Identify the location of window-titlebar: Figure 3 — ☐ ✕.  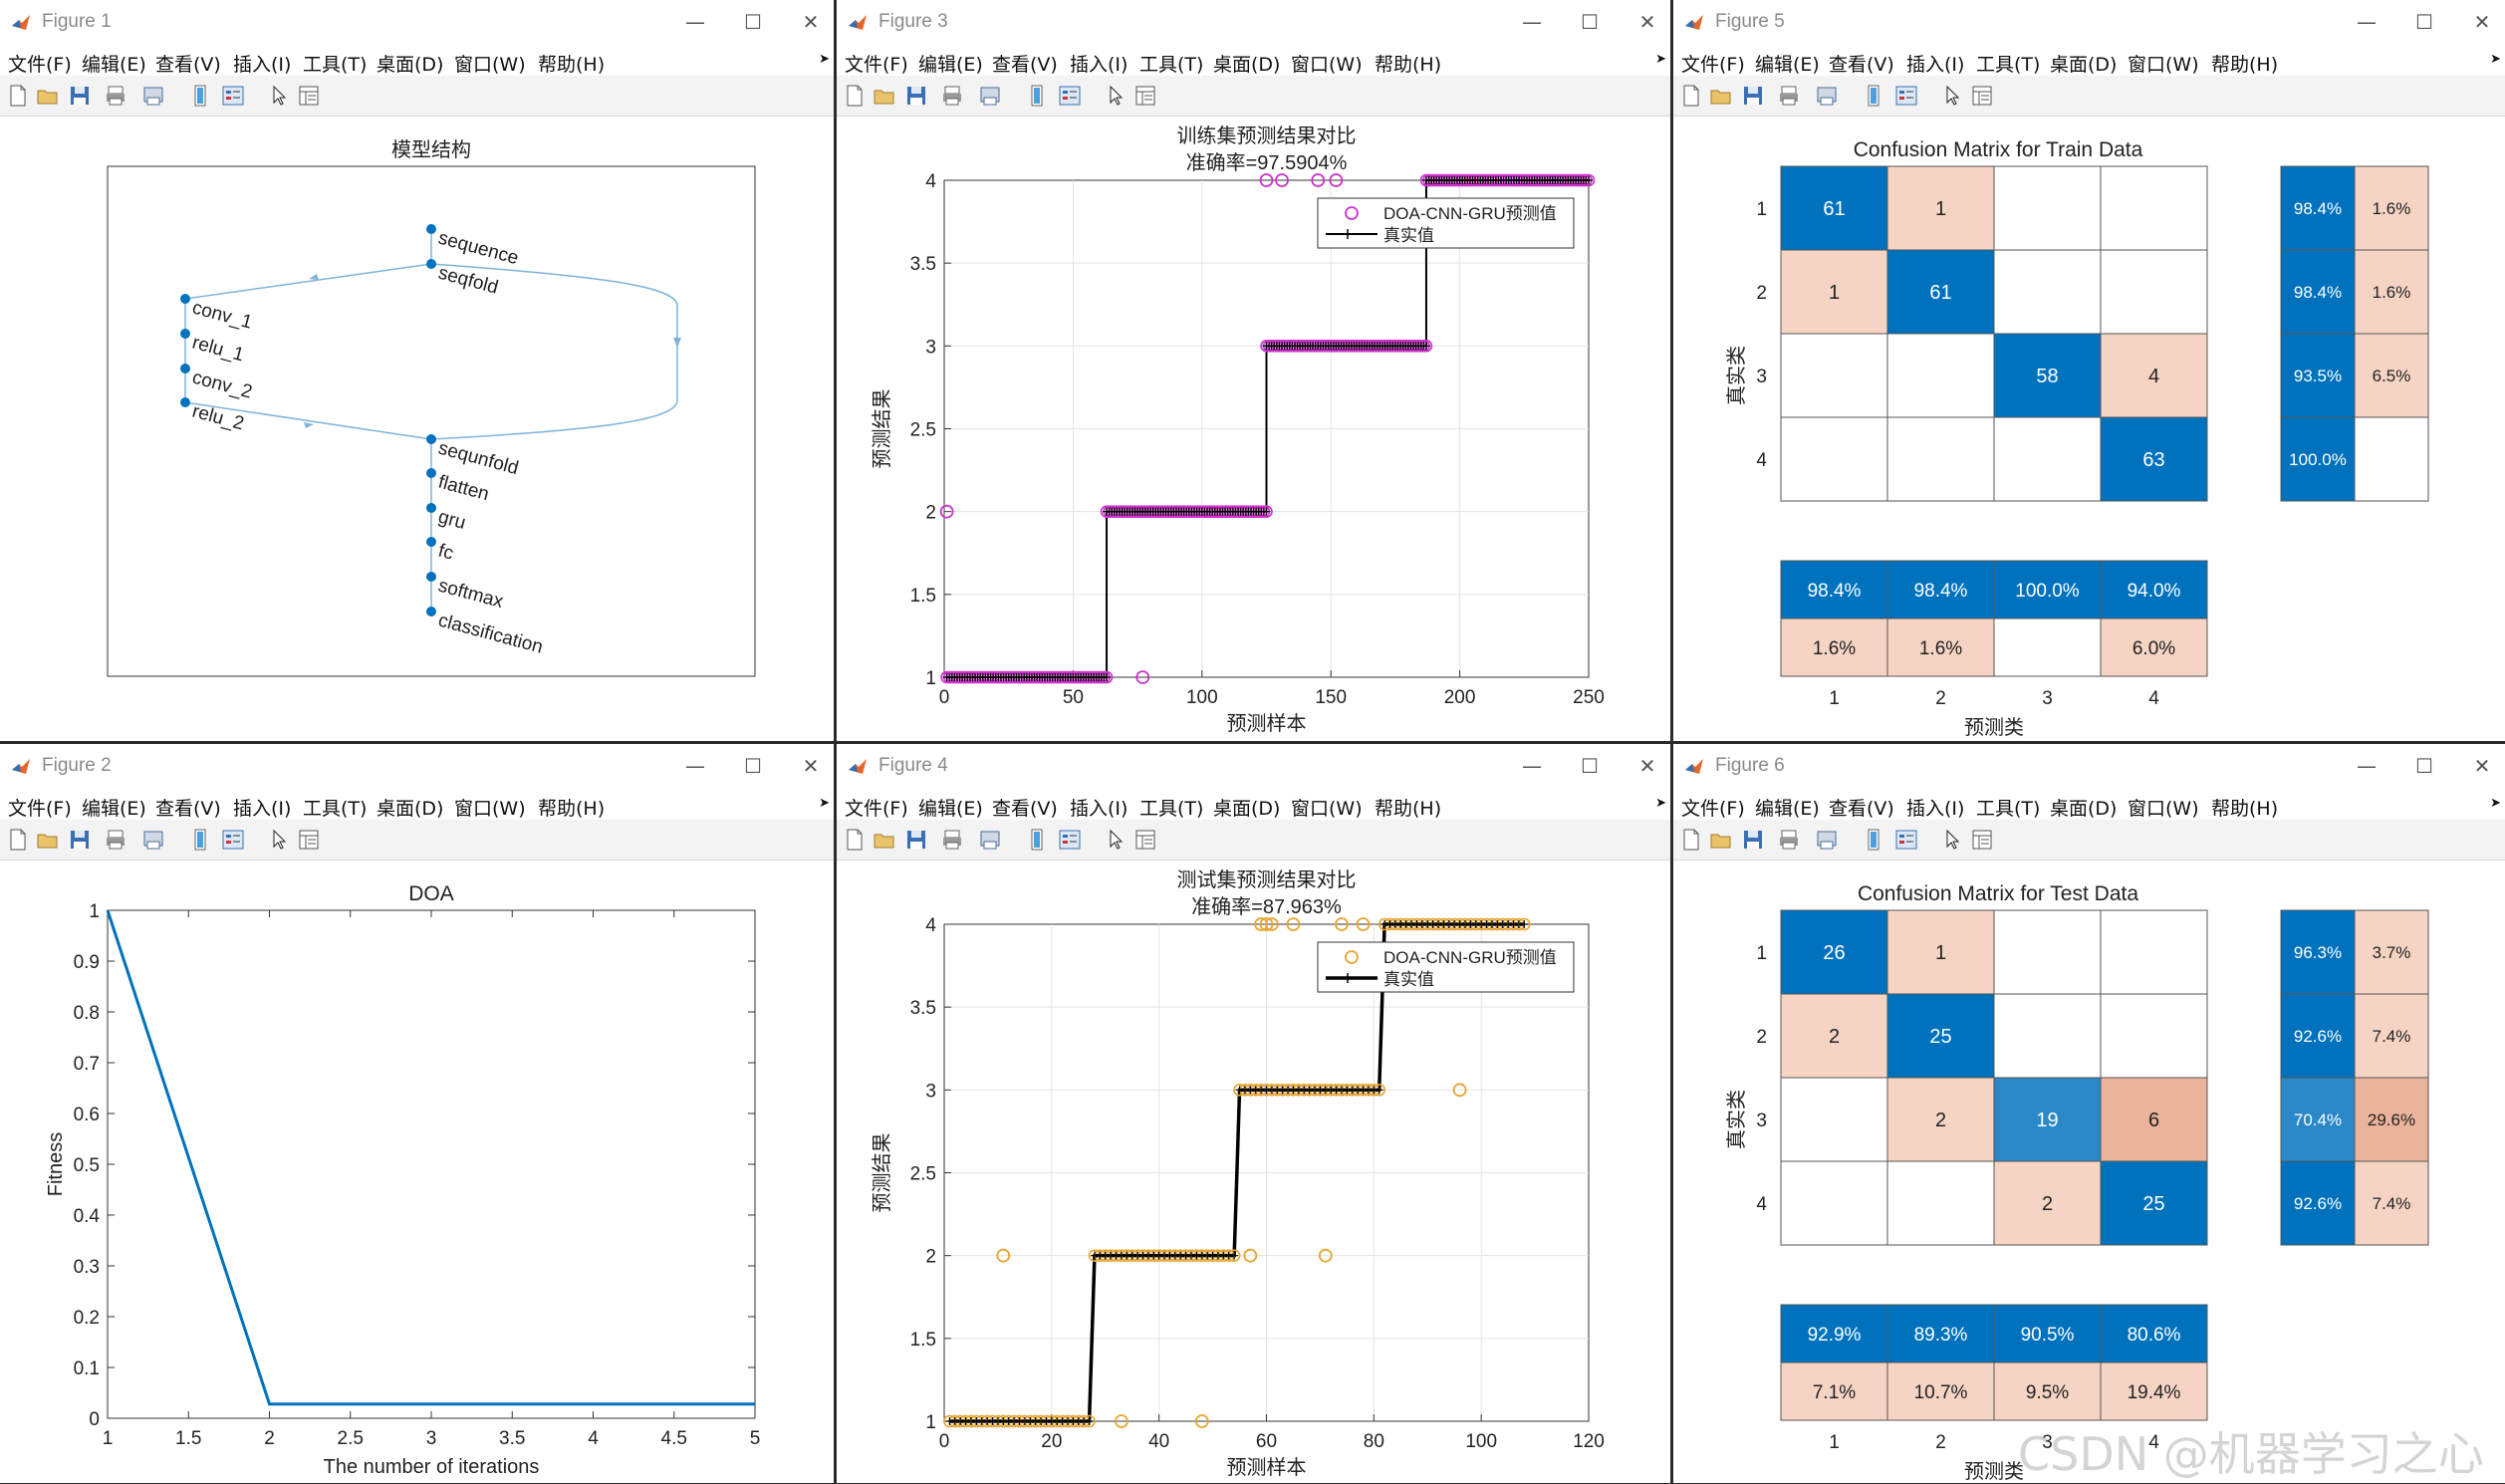
(1253, 23).